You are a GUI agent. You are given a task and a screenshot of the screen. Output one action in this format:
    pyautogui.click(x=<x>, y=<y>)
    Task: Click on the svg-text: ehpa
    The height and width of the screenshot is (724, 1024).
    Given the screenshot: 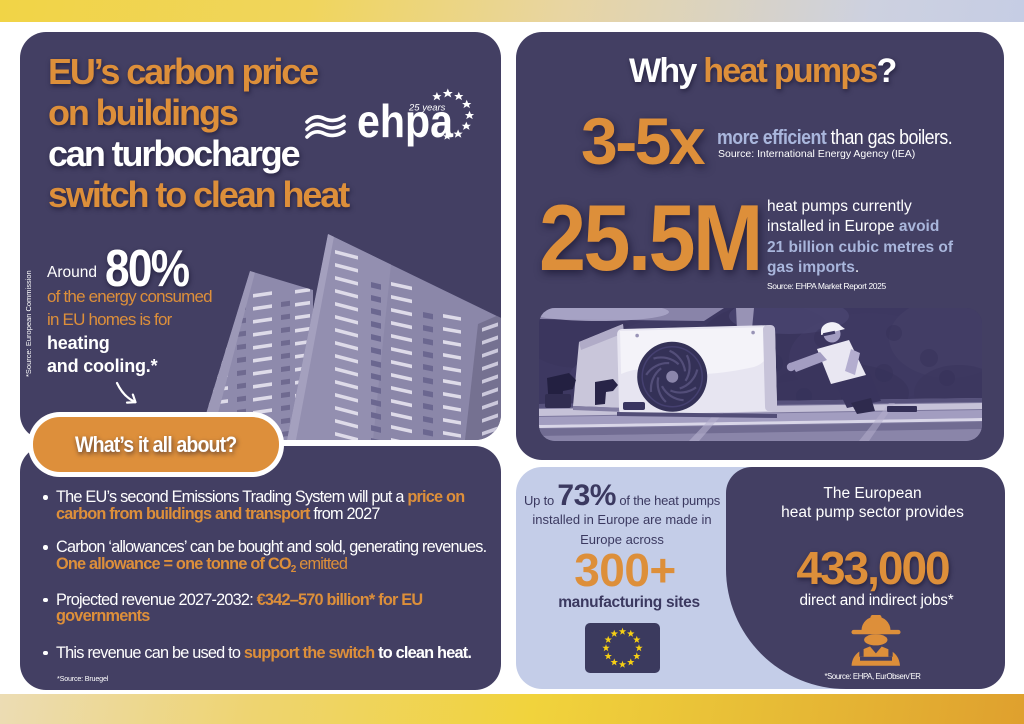 What is the action you would take?
    pyautogui.click(x=405, y=121)
    